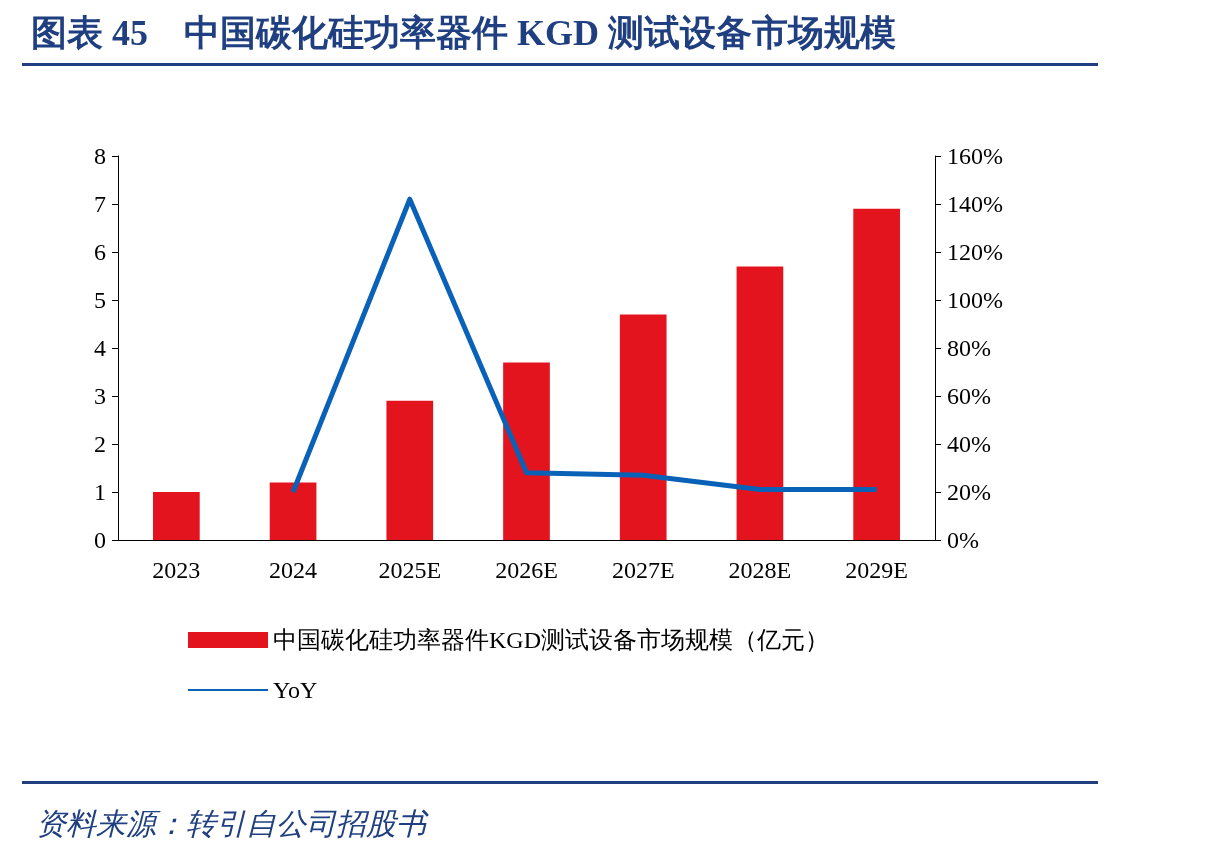 This screenshot has height=857, width=1205. What do you see at coordinates (876, 570) in the screenshot?
I see `x-tick-label: 2029E` at bounding box center [876, 570].